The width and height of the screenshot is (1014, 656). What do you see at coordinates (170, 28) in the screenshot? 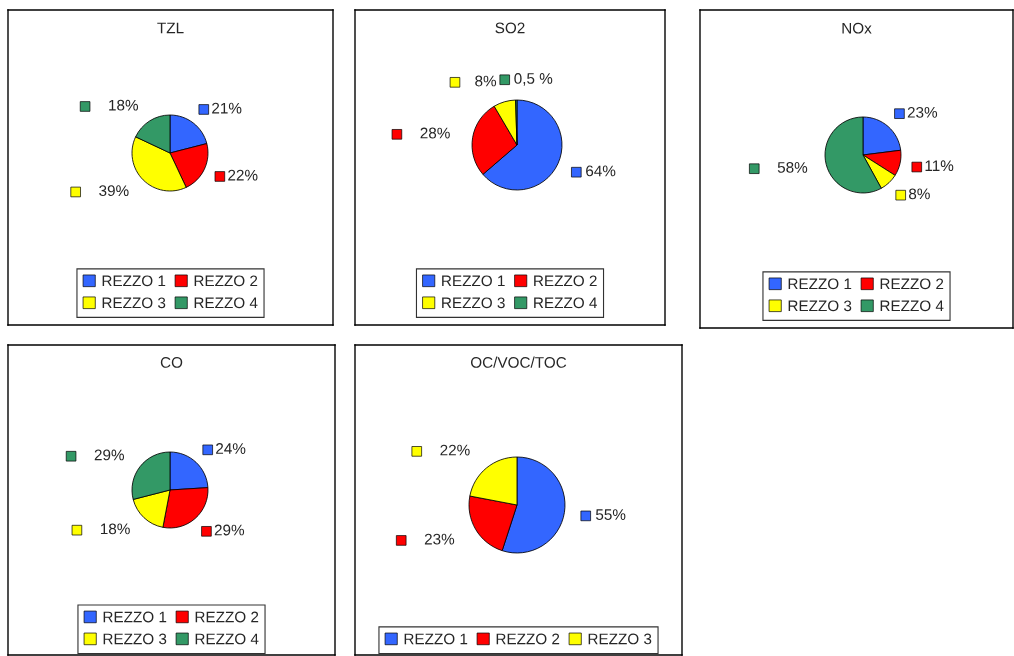
I see `chart-title: TZL` at bounding box center [170, 28].